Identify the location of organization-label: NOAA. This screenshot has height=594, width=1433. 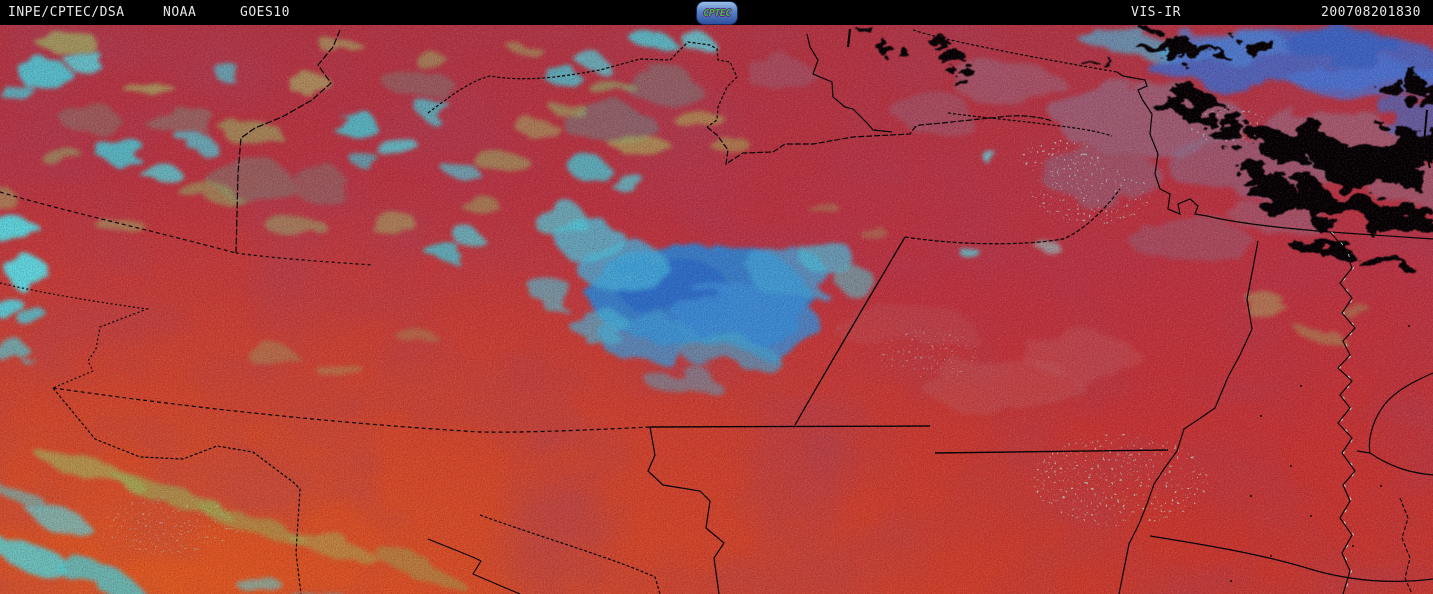
(180, 12).